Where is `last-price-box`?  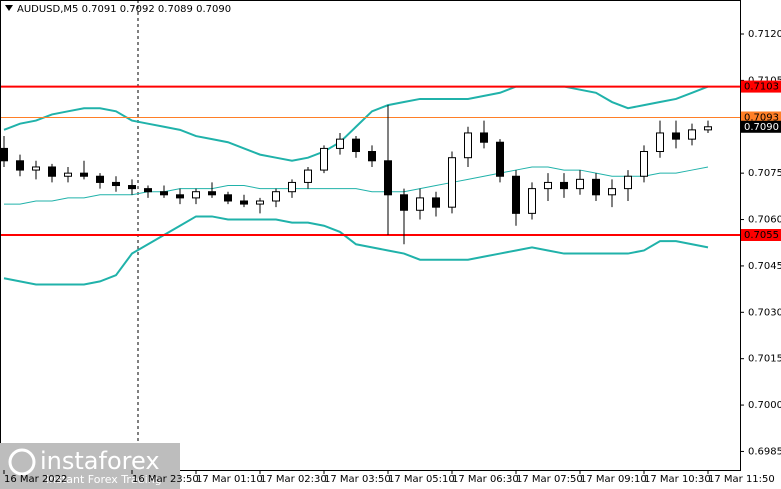
last-price-box is located at coordinates (761, 126).